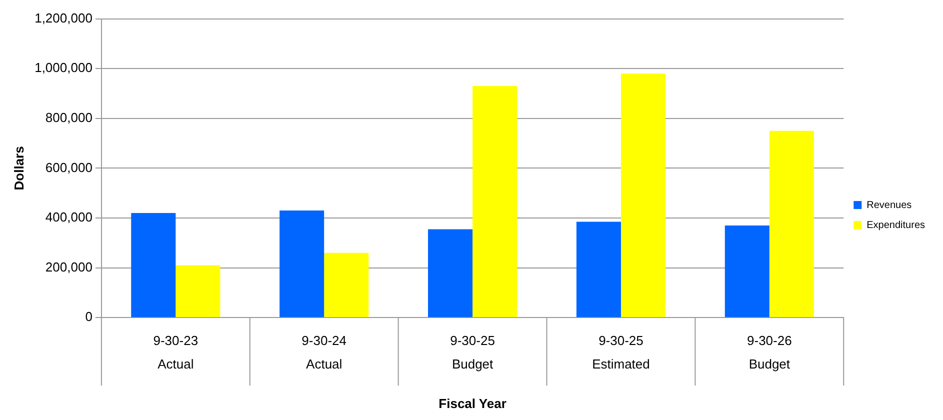  Describe the element at coordinates (175, 352) in the screenshot. I see `x-tick-label: 9-30-23 Actual` at that location.